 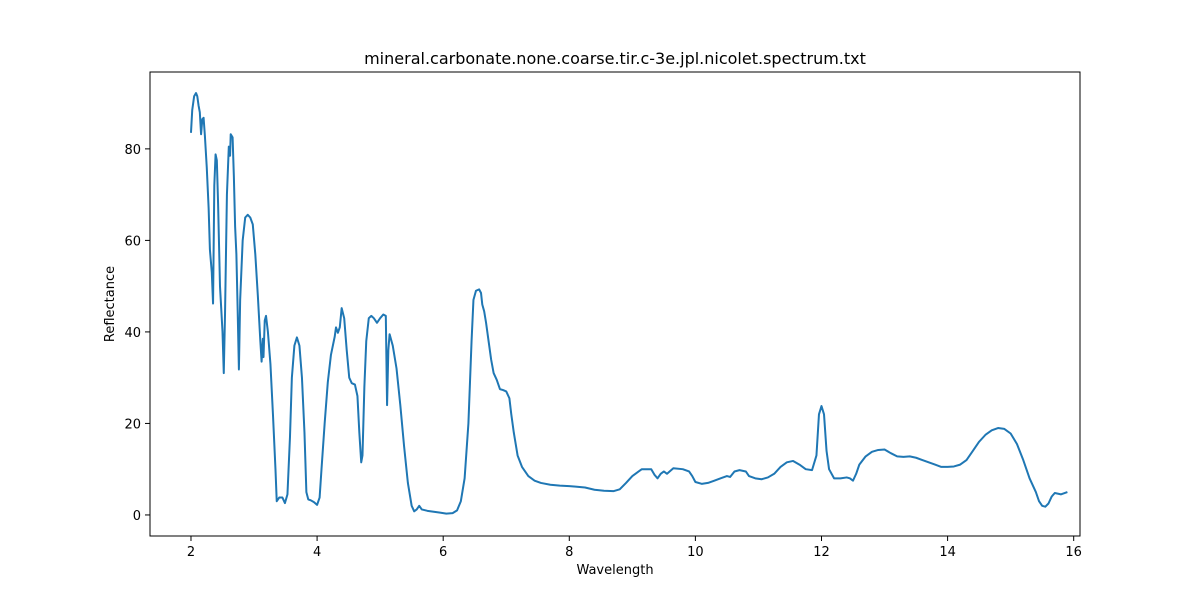 I want to click on x-tick-label: 12, so click(x=821, y=552).